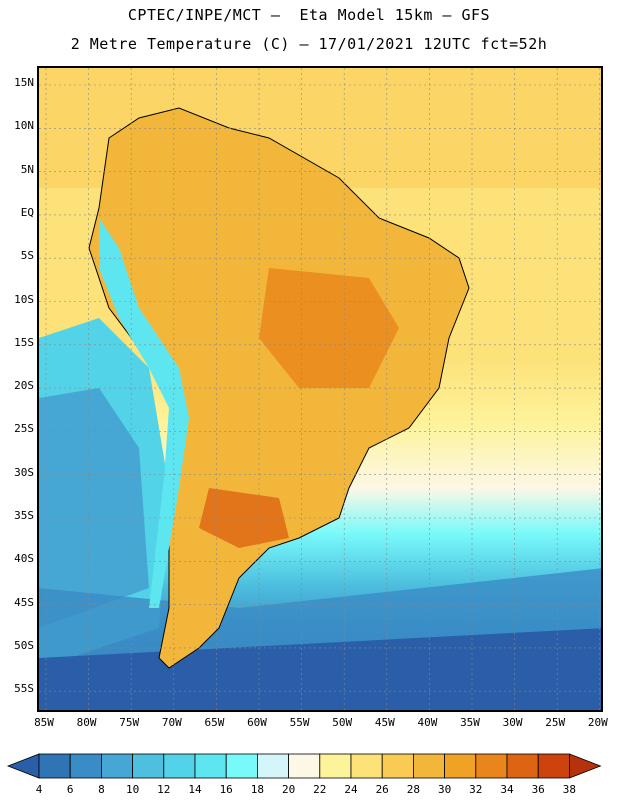  I want to click on andes-cold-strip, so click(144, 413).